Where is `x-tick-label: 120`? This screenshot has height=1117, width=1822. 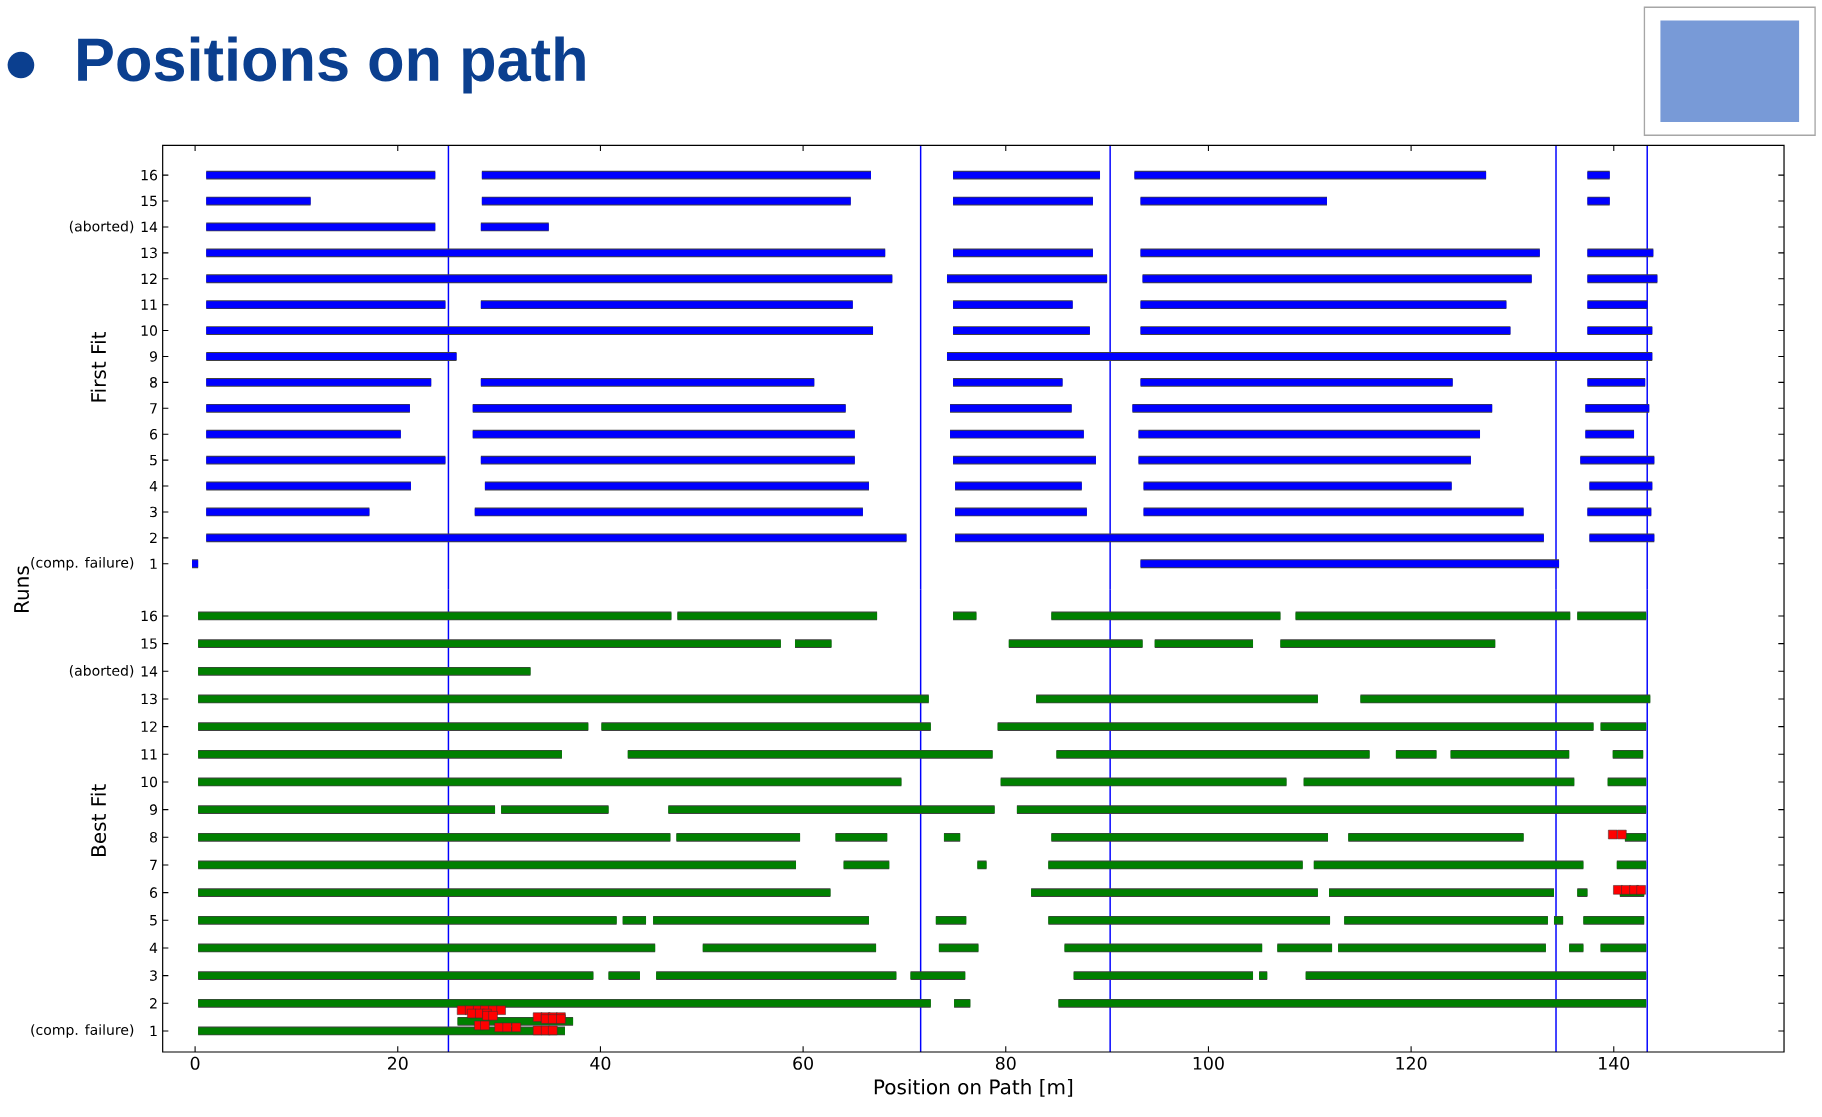
x-tick-label: 120 is located at coordinates (1411, 1063).